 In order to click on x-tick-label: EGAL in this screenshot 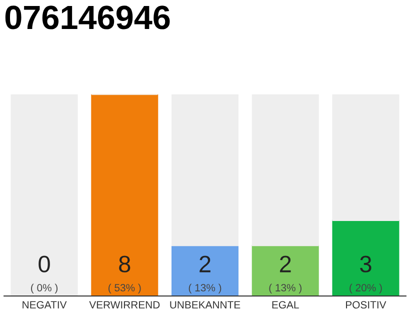, I will do `click(285, 305)`.